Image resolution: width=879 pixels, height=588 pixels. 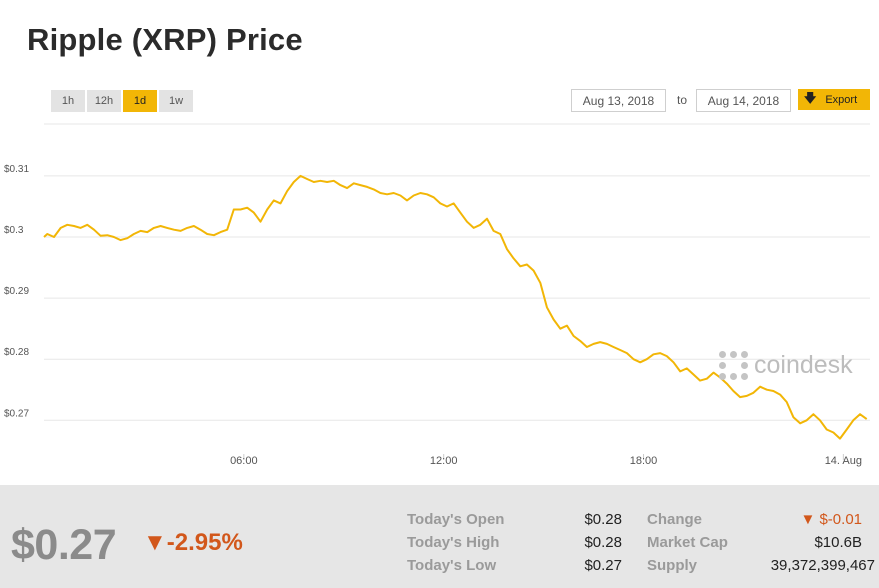 I want to click on date-from-input: Aug 13, 2018, so click(x=618, y=100).